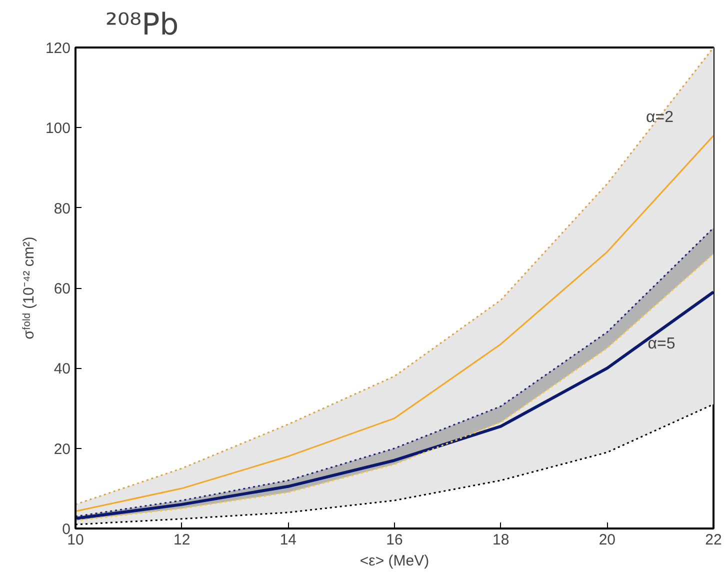  Describe the element at coordinates (395, 561) in the screenshot. I see `x-axis-title: <ε> (MeV)` at that location.